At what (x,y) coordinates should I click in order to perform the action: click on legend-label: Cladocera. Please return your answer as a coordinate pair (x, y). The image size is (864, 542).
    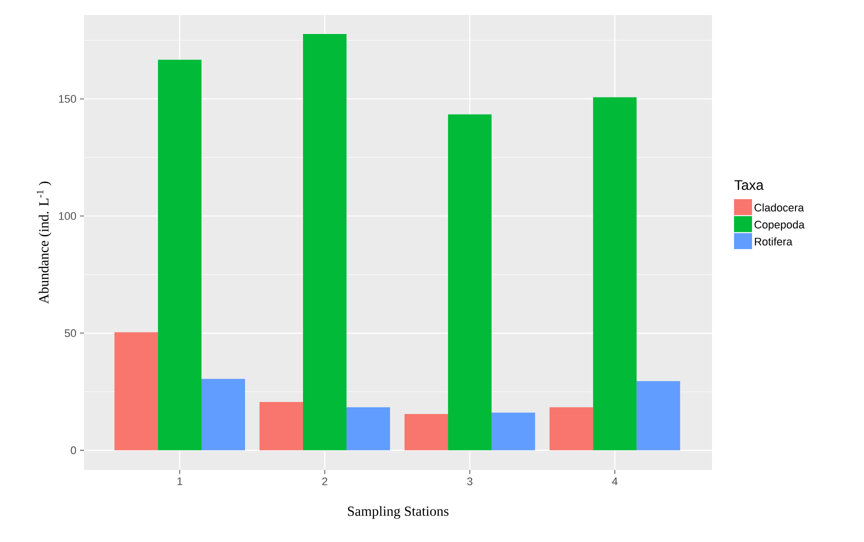
    Looking at the image, I should click on (779, 207).